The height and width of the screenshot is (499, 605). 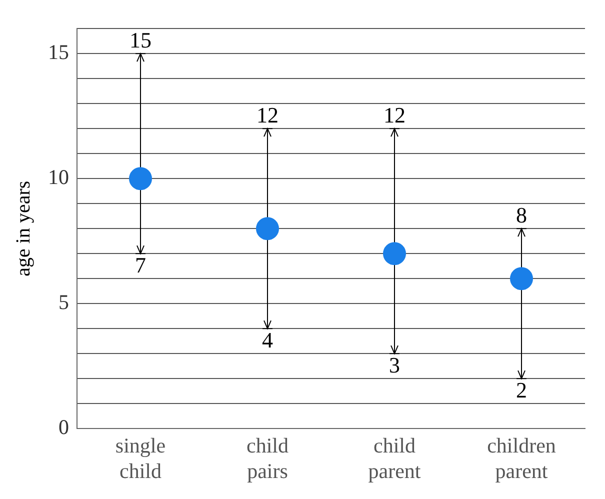 I want to click on annotation: 7, so click(x=140, y=265).